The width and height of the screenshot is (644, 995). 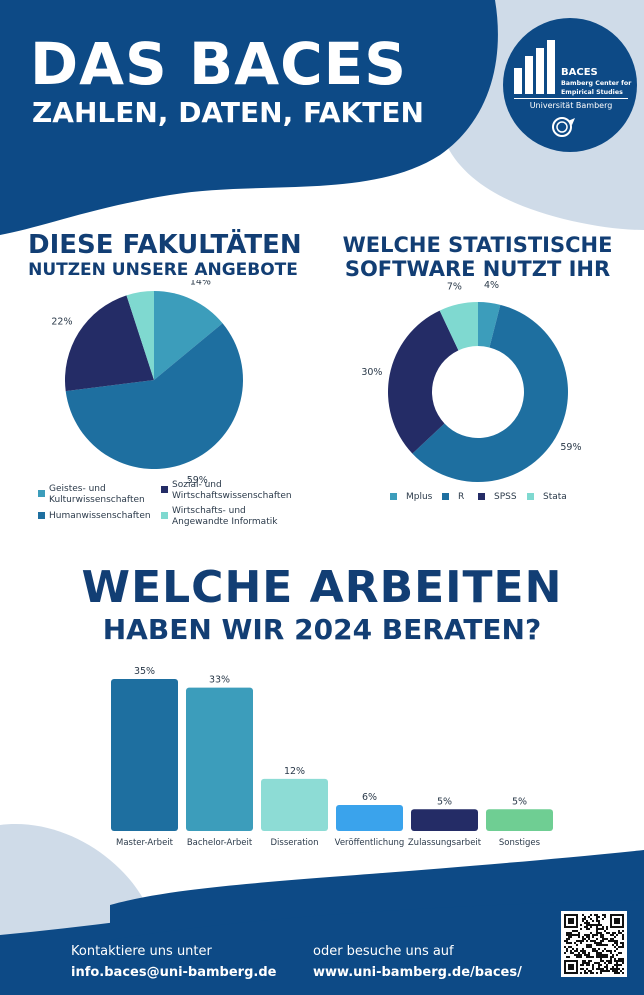 I want to click on pie1-value-label-sozial-und-wirtschaftswissenschaften: 22%, so click(x=61, y=322).